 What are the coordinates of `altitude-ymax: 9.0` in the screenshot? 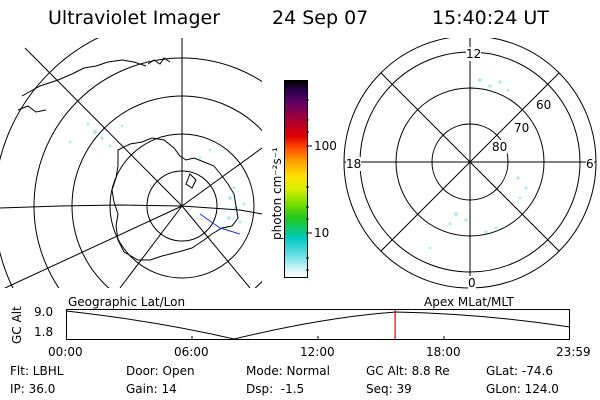 It's located at (44, 312).